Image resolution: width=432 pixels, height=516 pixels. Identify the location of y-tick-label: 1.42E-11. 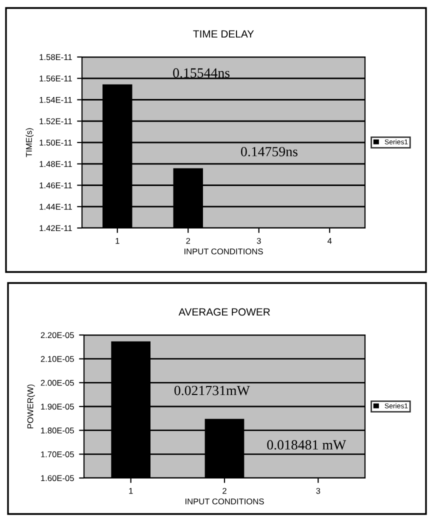
(56, 228).